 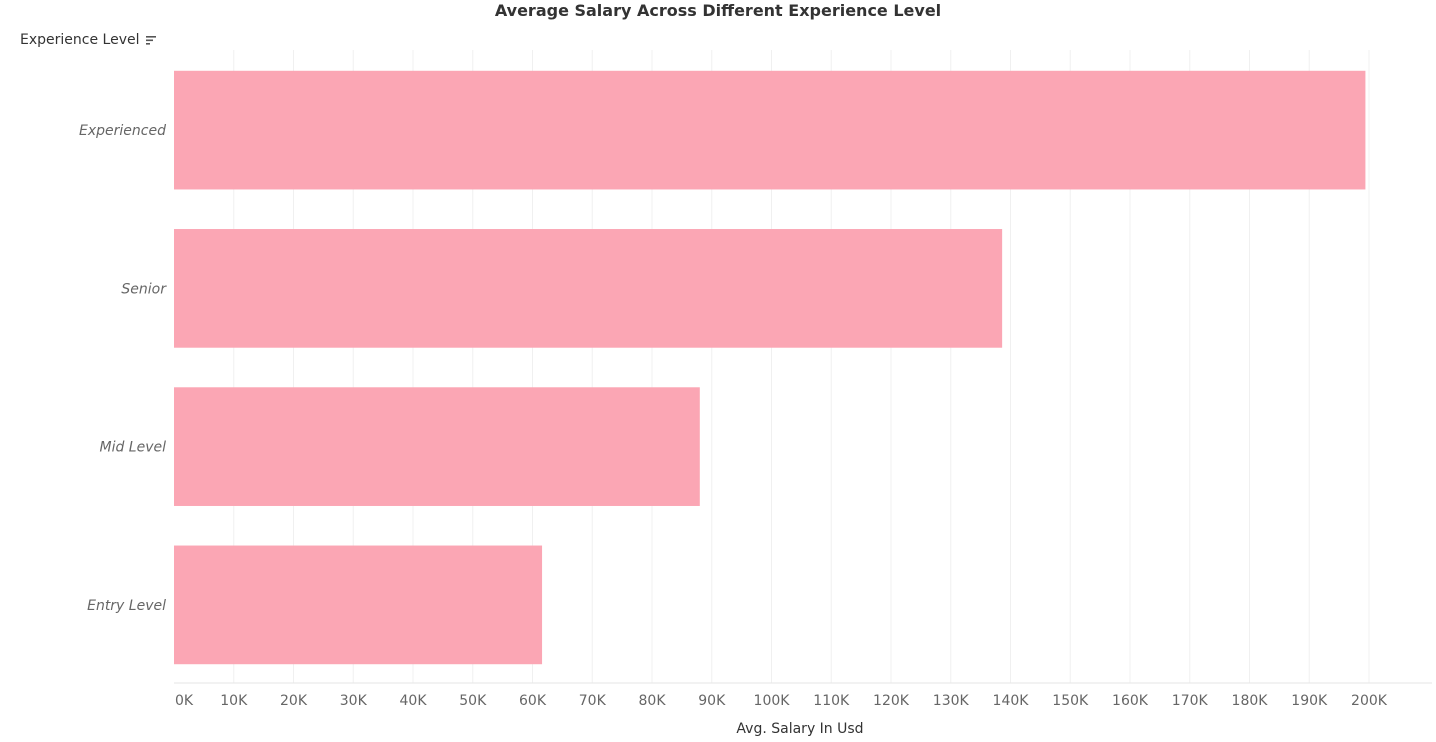 I want to click on x-tick-label: 80K, so click(x=653, y=701).